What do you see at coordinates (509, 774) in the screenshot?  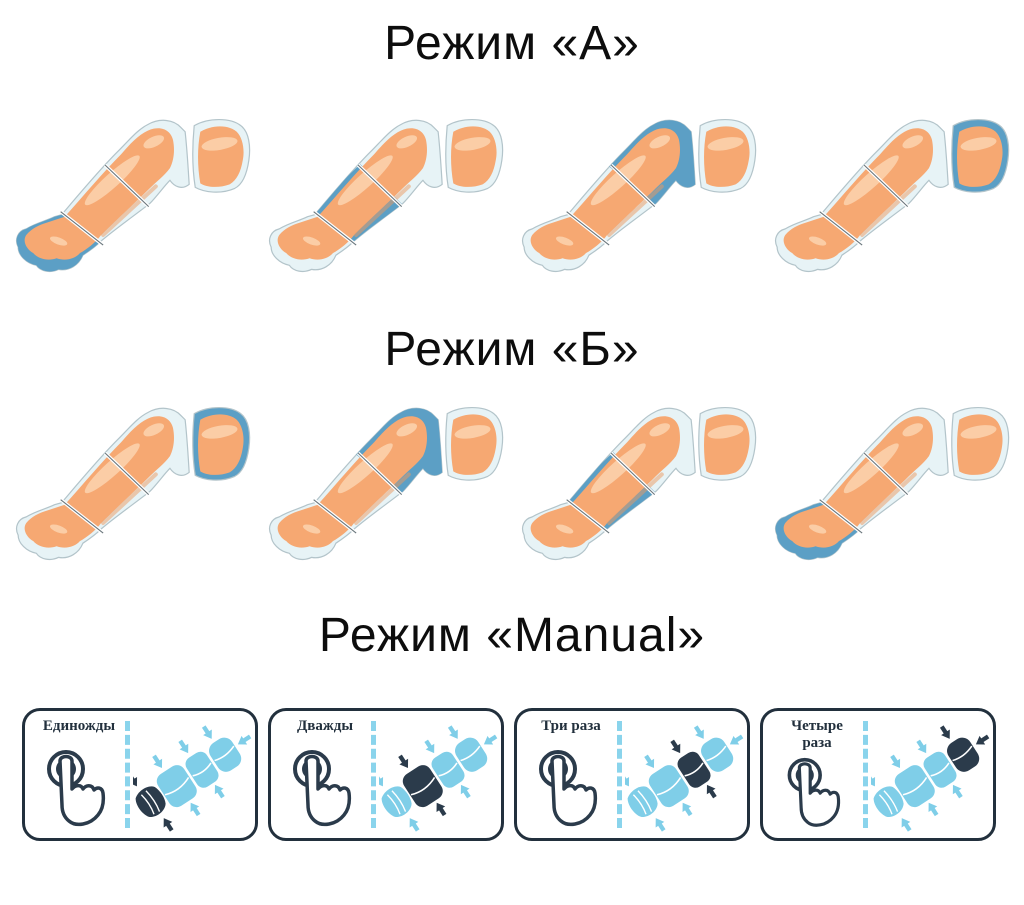 I see `manual-panel-row: Единожды Дважды` at bounding box center [509, 774].